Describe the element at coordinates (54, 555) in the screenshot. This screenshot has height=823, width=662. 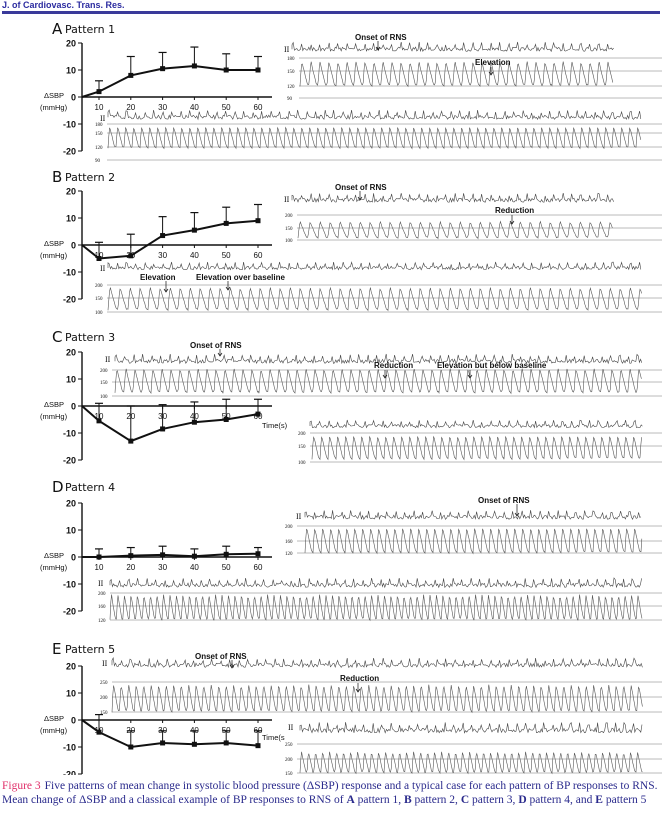
I see `y-axis-label: ΔSBP` at that location.